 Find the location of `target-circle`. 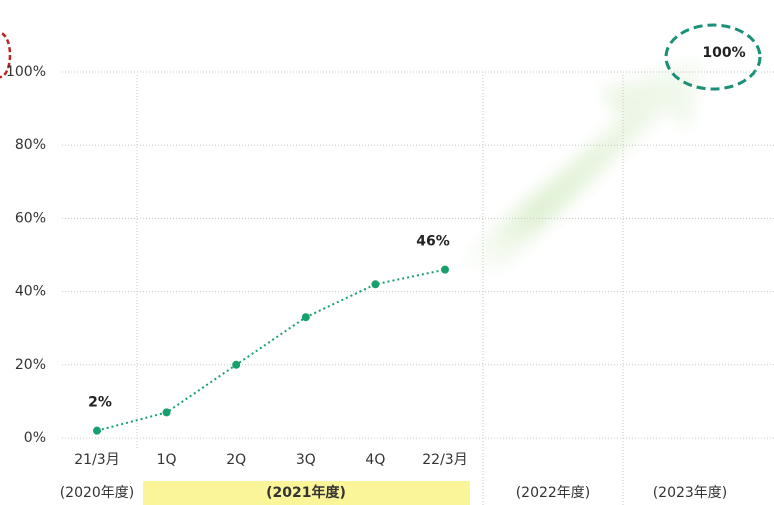

target-circle is located at coordinates (713, 57).